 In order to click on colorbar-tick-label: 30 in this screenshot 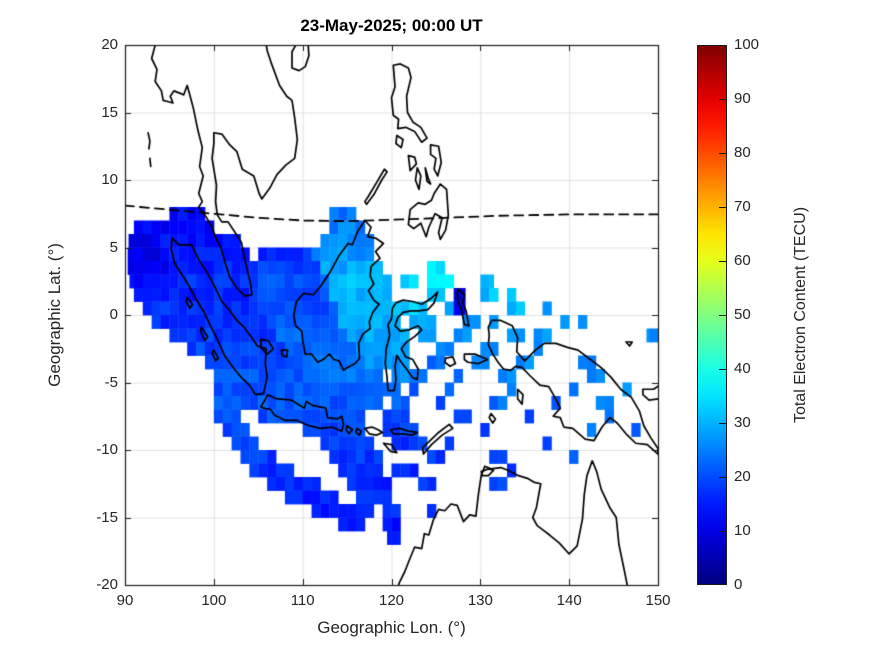, I will do `click(742, 422)`.